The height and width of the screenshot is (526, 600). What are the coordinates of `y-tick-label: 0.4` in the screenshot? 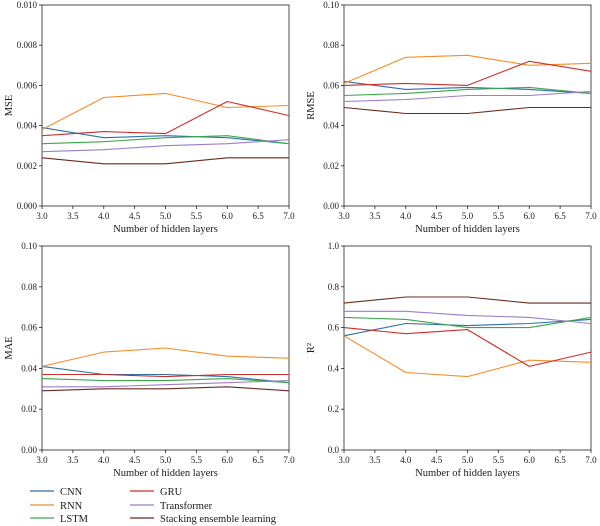 It's located at (334, 368).